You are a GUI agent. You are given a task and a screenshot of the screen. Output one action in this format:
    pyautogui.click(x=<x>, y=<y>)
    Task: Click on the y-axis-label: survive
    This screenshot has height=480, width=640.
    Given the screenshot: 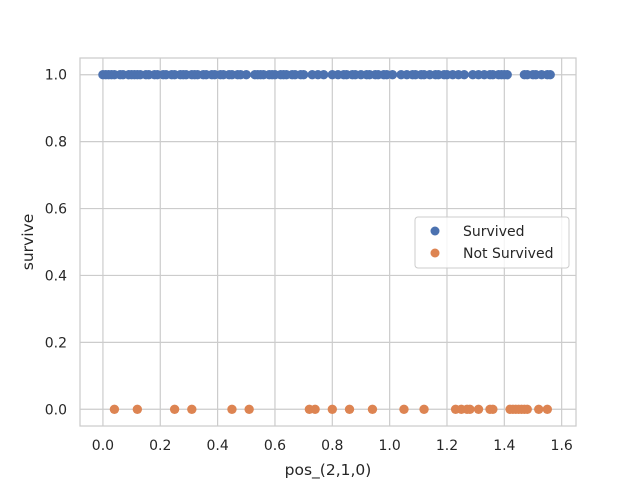 What is the action you would take?
    pyautogui.click(x=28, y=242)
    